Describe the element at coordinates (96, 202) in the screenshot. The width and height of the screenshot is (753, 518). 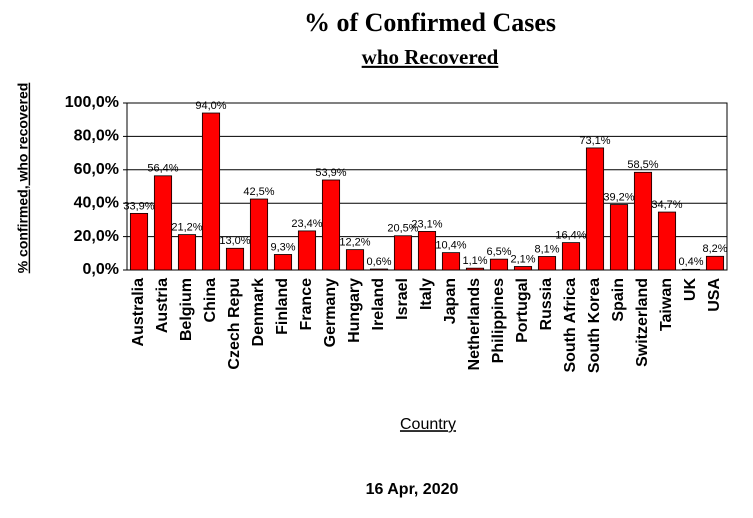
I see `y-tick-label: 40,0%` at that location.